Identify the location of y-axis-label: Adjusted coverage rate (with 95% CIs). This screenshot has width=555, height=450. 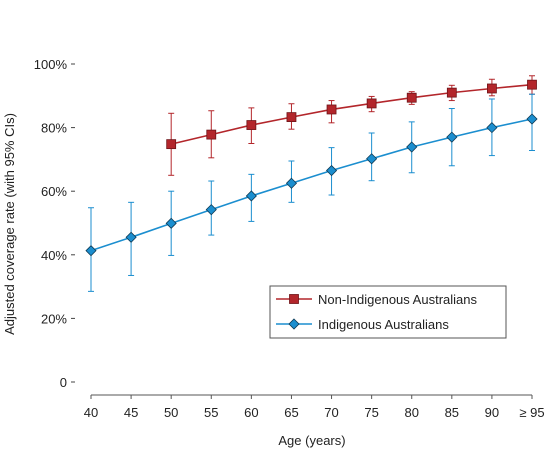
(9, 224).